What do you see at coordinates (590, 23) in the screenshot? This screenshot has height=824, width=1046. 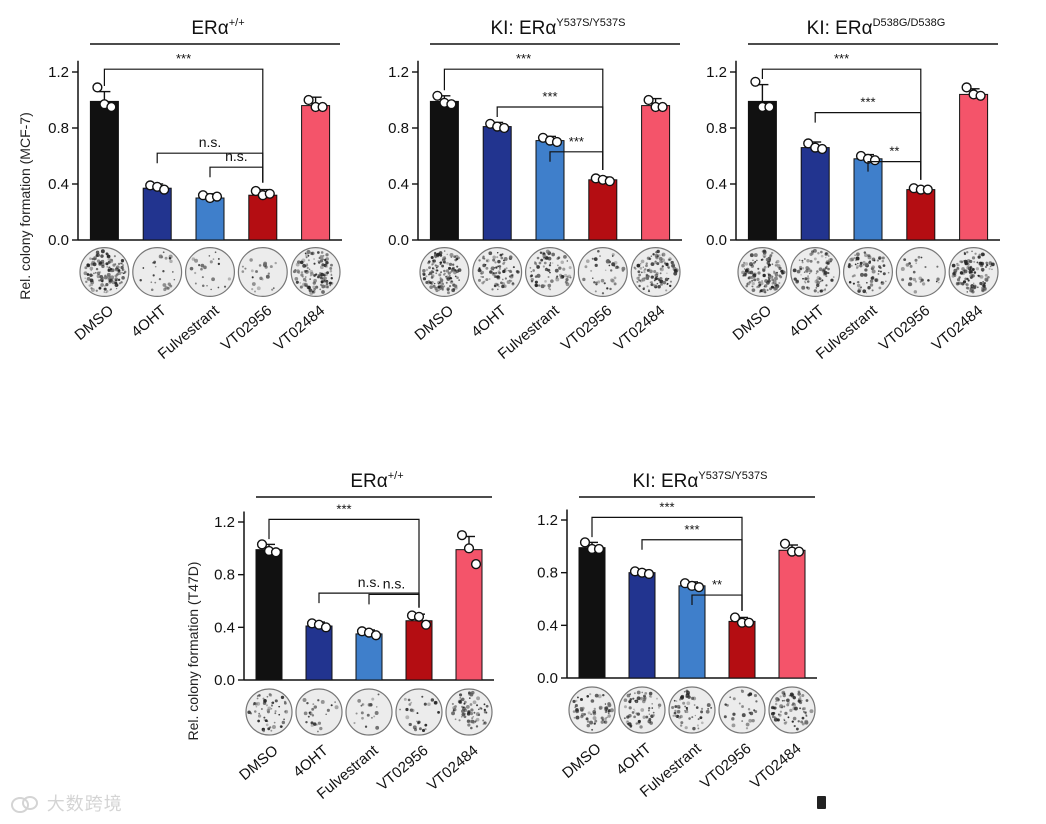 I see `chart-title-superscript: Y537S/Y537S` at bounding box center [590, 23].